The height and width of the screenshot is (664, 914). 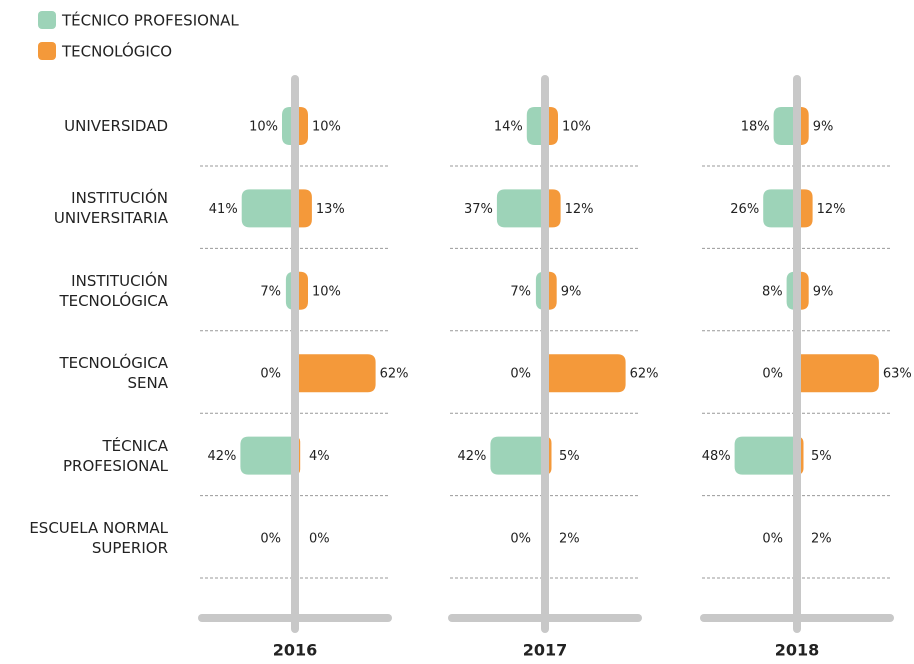 What do you see at coordinates (115, 455) in the screenshot?
I see `category-label: TÉCNICA PROFESIONAL` at bounding box center [115, 455].